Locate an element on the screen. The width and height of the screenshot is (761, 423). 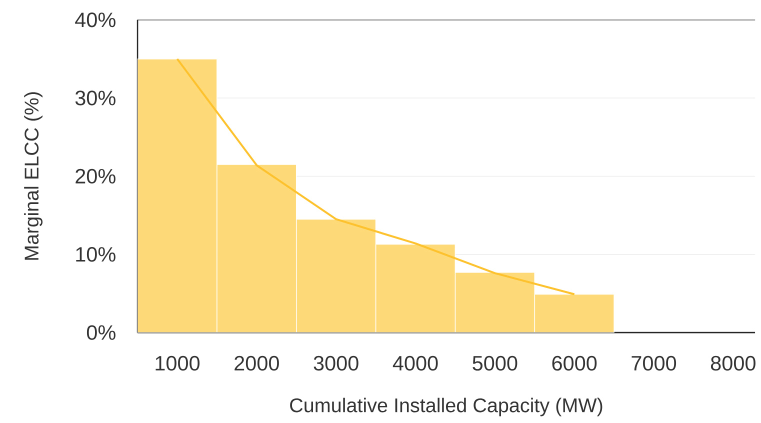
y-tick-label: 0% is located at coordinates (101, 332).